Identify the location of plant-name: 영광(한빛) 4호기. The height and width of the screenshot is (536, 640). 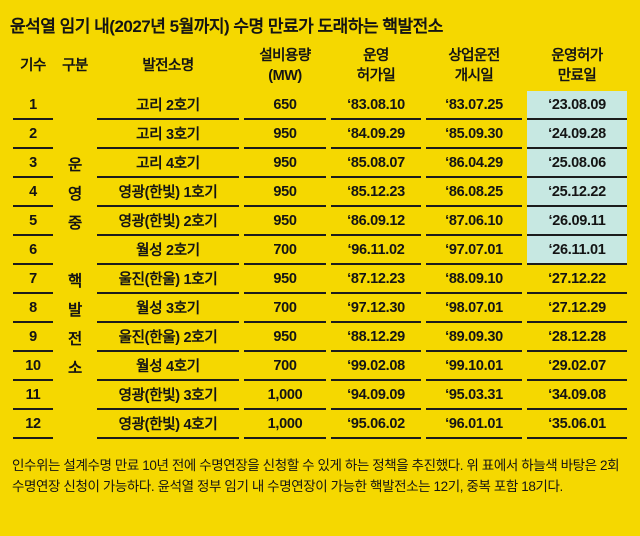
(168, 425).